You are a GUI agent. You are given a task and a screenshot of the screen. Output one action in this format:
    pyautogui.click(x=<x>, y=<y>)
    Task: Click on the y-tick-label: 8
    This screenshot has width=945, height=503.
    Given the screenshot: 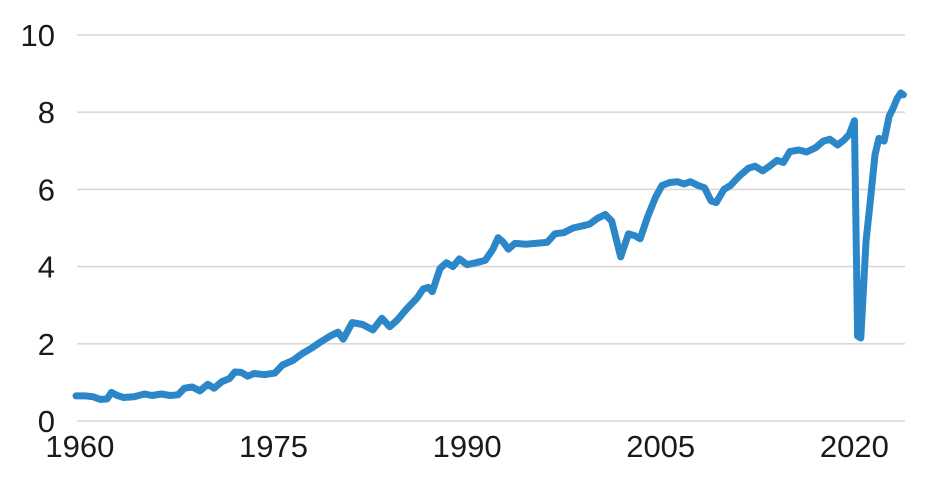 What is the action you would take?
    pyautogui.click(x=46, y=112)
    